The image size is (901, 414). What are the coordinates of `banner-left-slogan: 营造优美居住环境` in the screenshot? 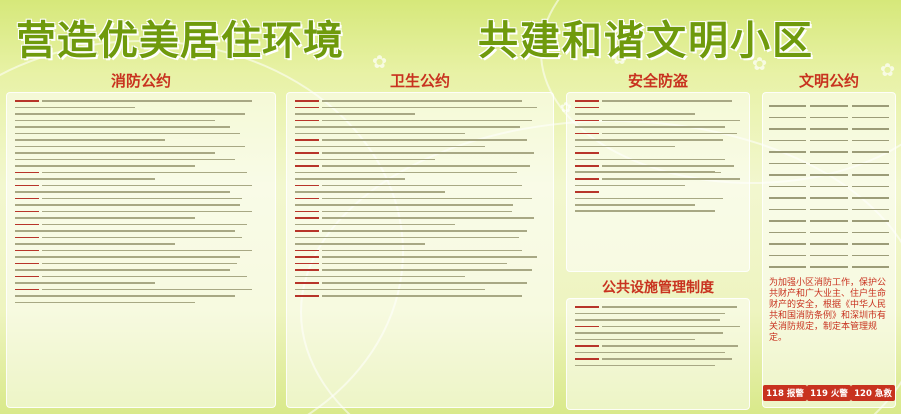 It's located at (180, 41).